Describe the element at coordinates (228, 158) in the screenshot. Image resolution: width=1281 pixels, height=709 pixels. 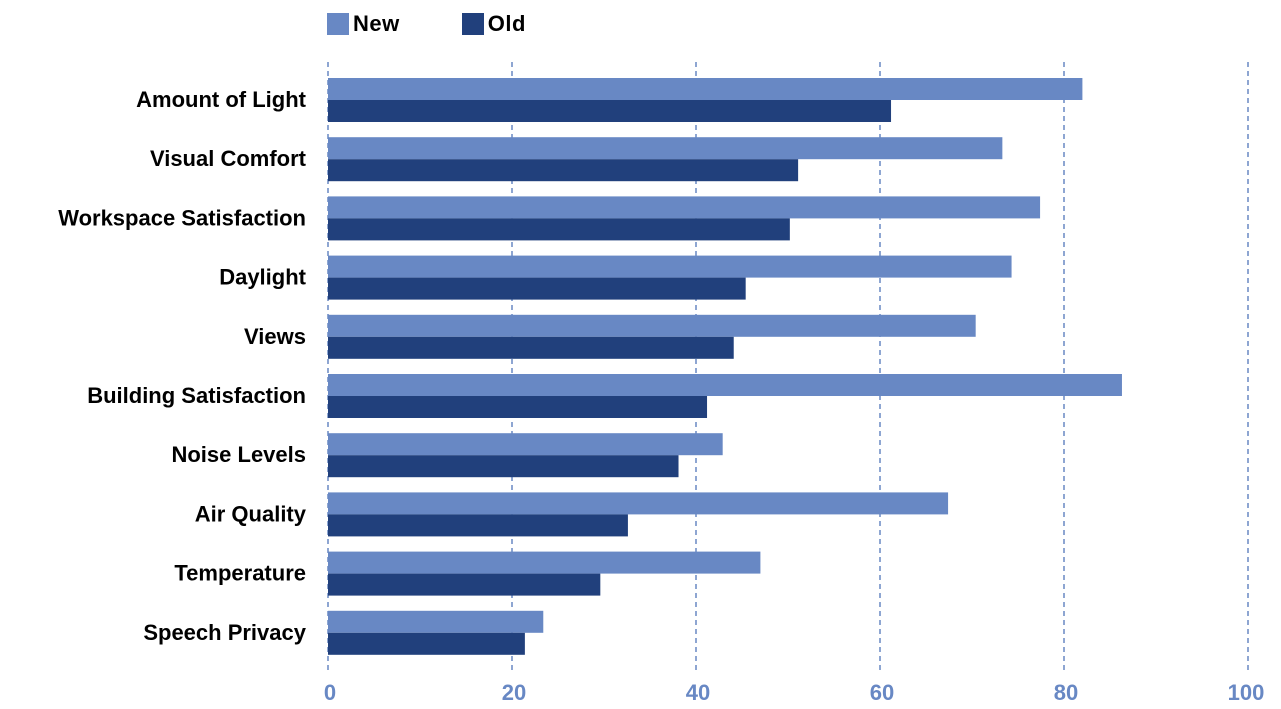
I see `category-label-1: Visual Comfort` at that location.